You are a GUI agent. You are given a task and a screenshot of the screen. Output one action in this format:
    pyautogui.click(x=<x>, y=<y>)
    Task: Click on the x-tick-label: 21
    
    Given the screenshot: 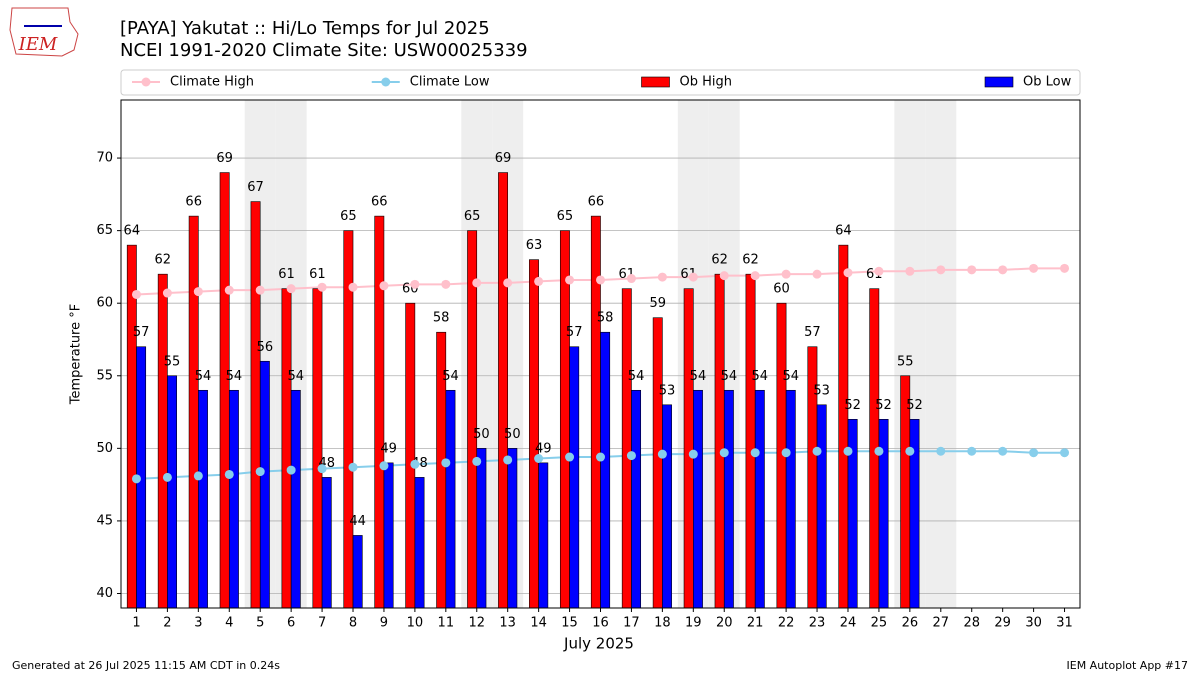 What is the action you would take?
    pyautogui.click(x=755, y=623)
    